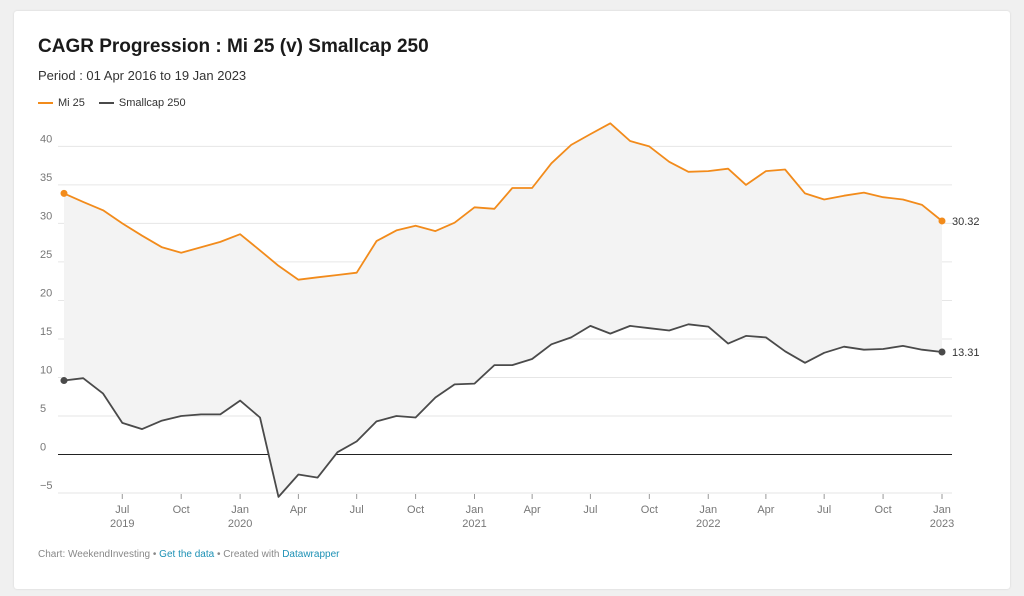 The image size is (1024, 596). Describe the element at coordinates (46, 370) in the screenshot. I see `y-tick-label: 10` at that location.